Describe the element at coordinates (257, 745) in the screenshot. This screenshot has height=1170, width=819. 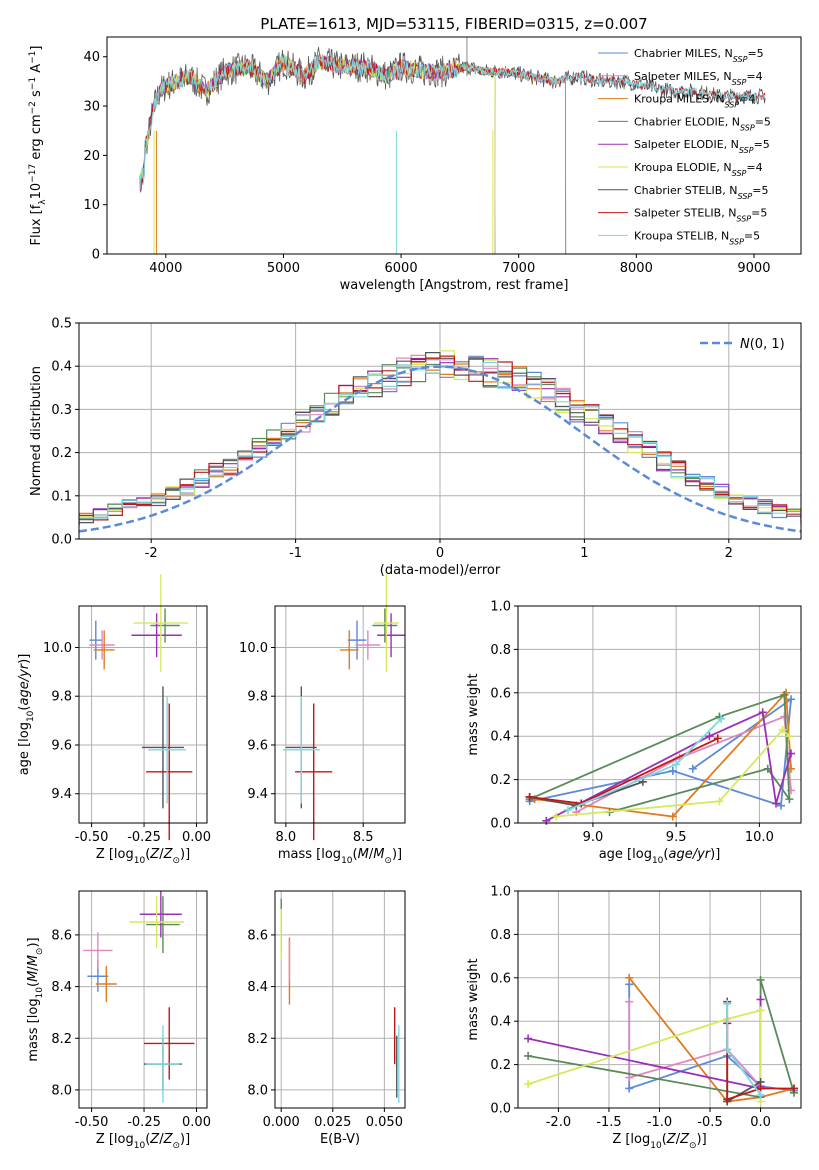
I see `y-tick-label: 9.6` at that location.